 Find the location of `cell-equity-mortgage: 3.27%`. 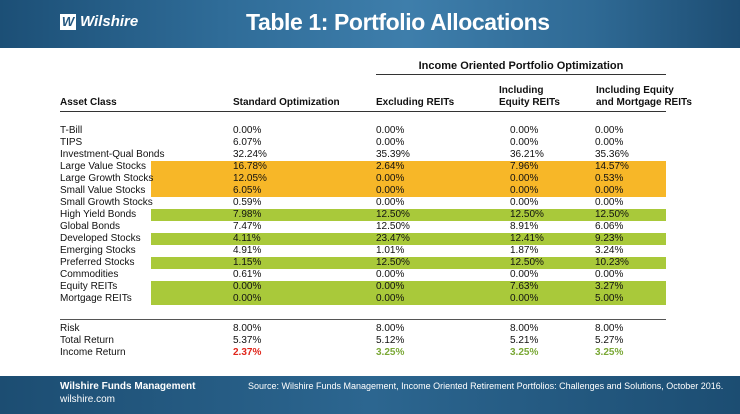

cell-equity-mortgage: 3.27% is located at coordinates (609, 286).